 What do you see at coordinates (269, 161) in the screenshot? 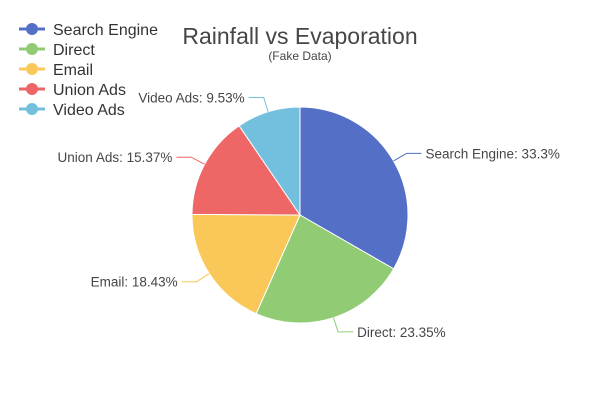
I see `pie-slice-video-ads` at bounding box center [269, 161].